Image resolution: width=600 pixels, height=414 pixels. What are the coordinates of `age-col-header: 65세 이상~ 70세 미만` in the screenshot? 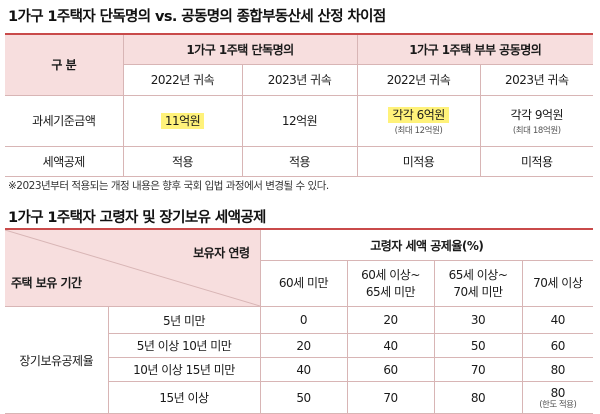 It's located at (477, 283).